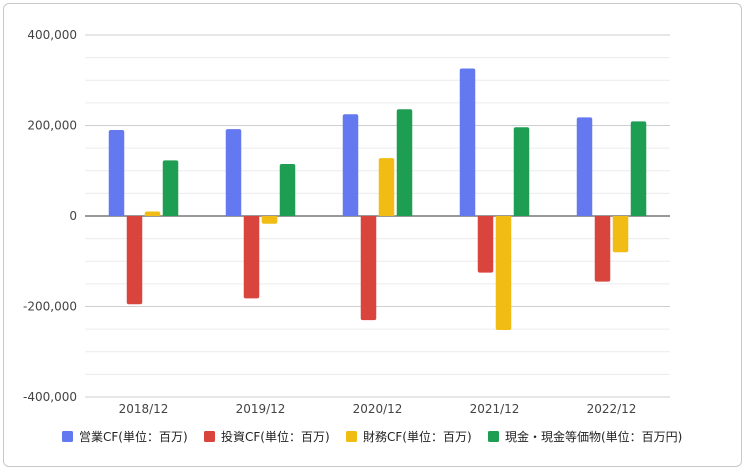 This screenshot has width=747, height=473. What do you see at coordinates (261, 409) in the screenshot?
I see `x-tick-label: 2019/12` at bounding box center [261, 409].